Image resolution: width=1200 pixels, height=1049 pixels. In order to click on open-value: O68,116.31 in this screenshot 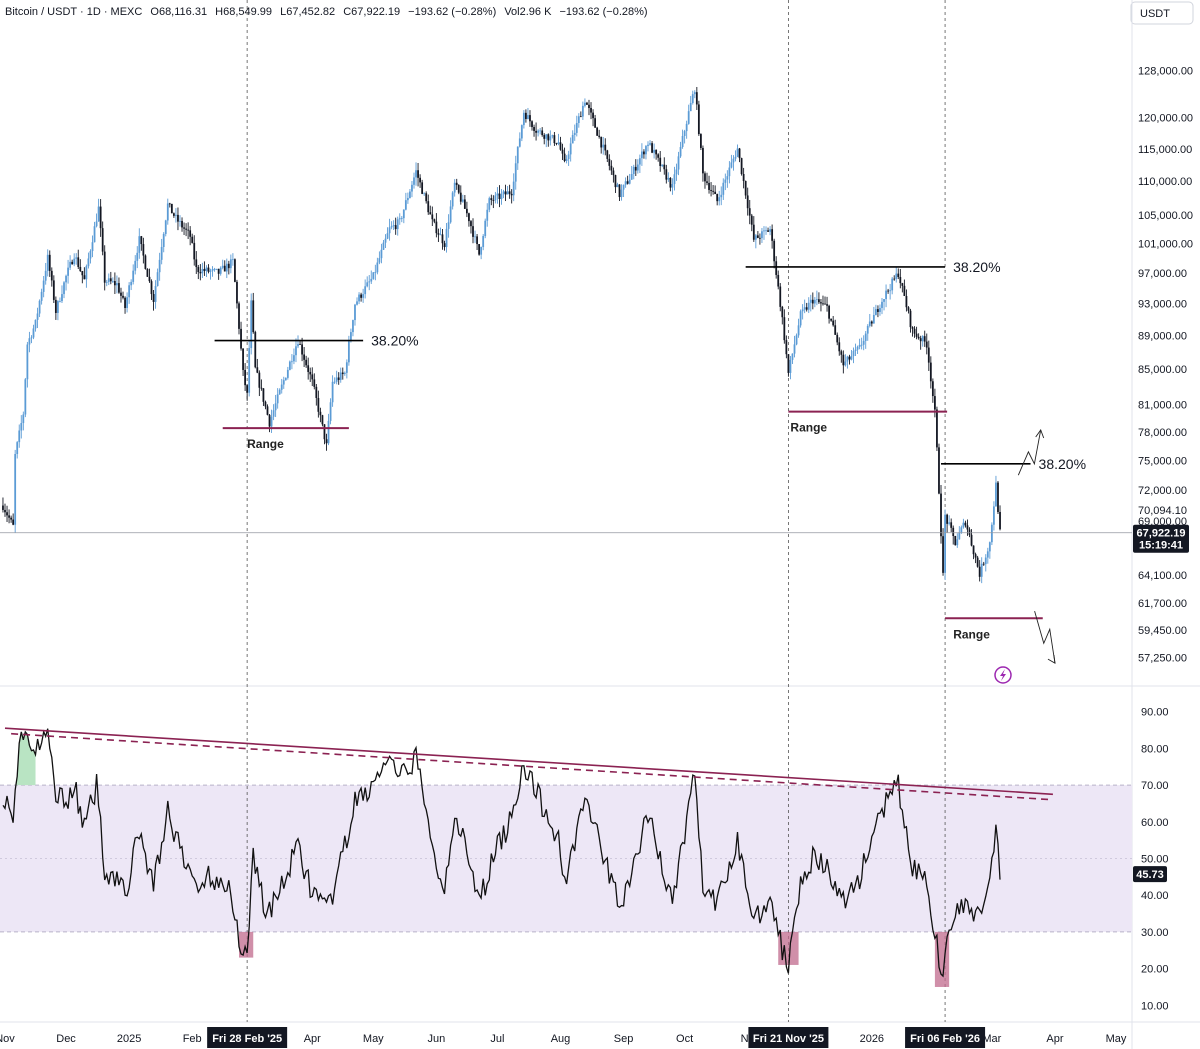, I will do `click(178, 12)`.